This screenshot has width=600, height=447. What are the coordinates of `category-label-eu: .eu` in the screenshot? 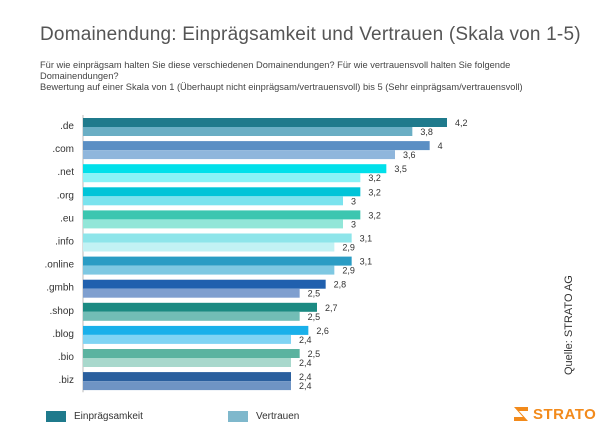 It's located at (67, 218).